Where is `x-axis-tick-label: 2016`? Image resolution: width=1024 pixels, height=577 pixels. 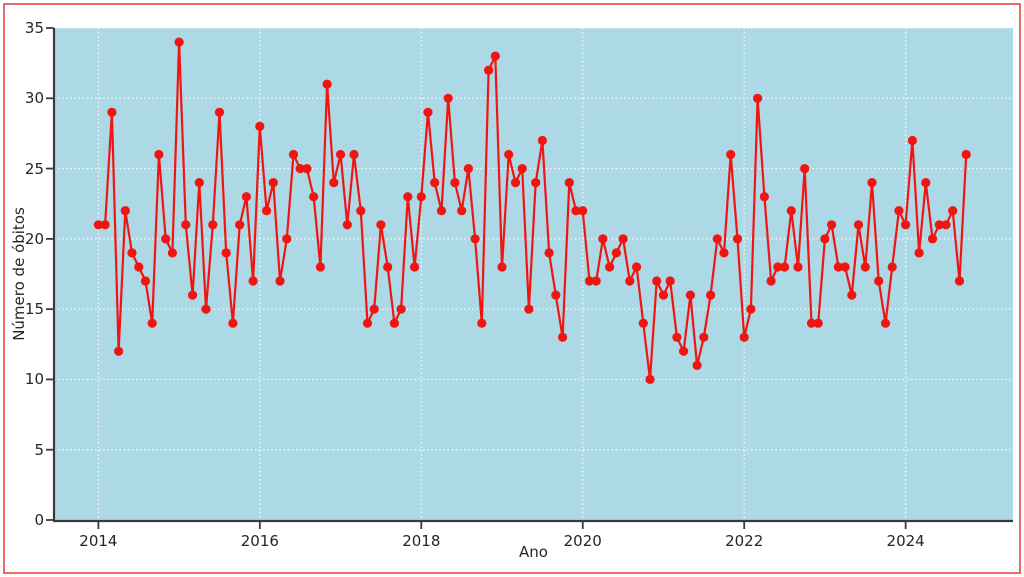 x-axis-tick-label: 2016 is located at coordinates (259, 541).